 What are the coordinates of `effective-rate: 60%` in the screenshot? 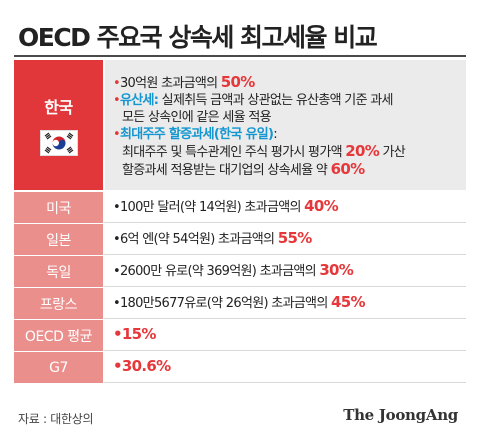 It's located at (348, 168).